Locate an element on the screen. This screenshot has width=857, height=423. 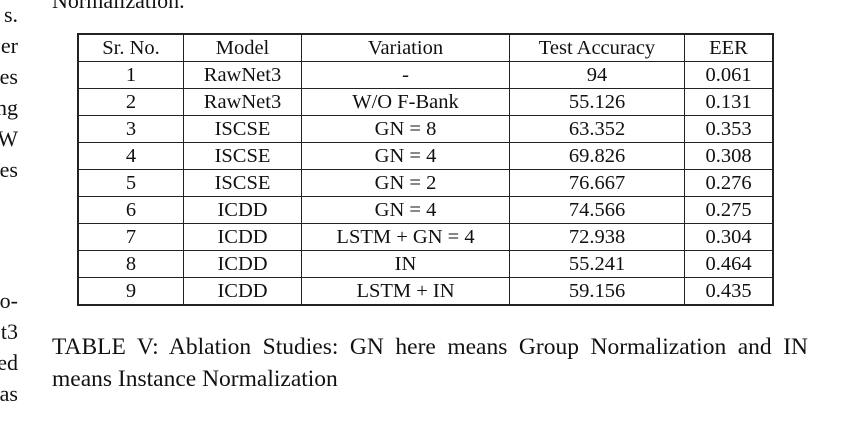
cell-test-accuracy: 76.667 is located at coordinates (597, 183).